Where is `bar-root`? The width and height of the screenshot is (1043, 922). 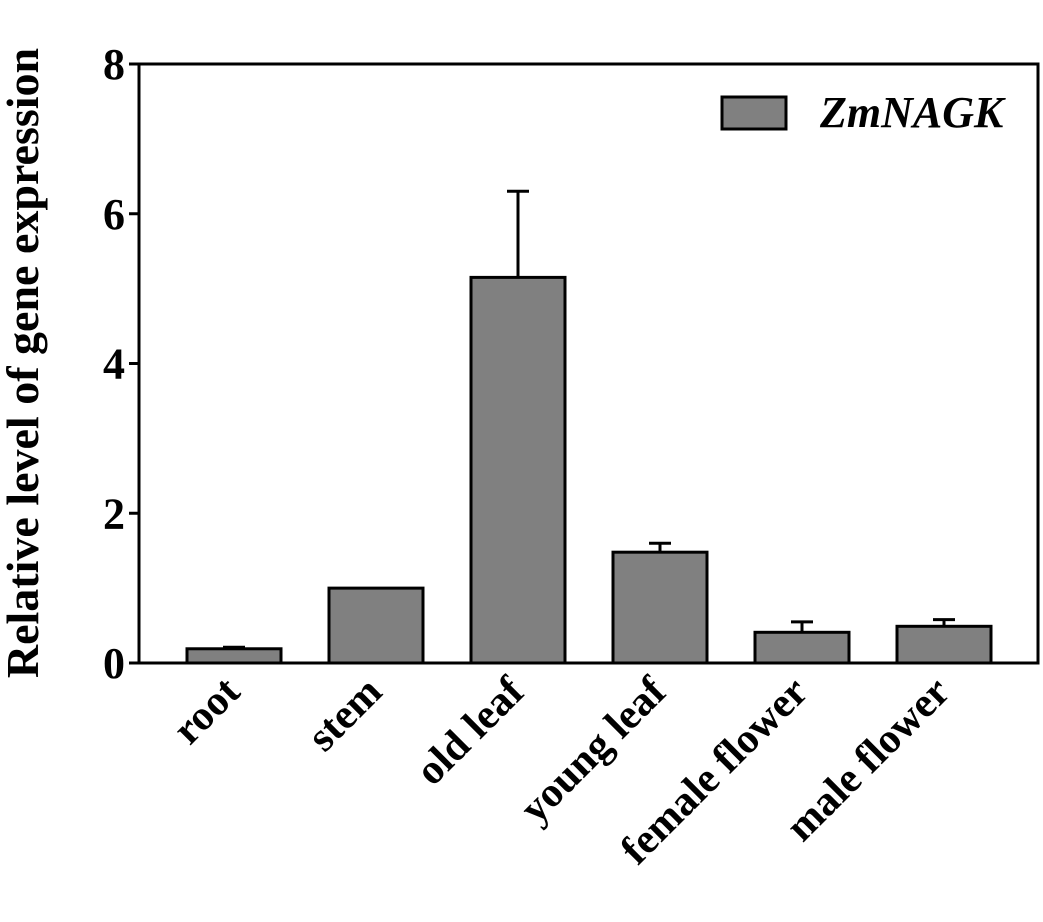 bar-root is located at coordinates (234, 656).